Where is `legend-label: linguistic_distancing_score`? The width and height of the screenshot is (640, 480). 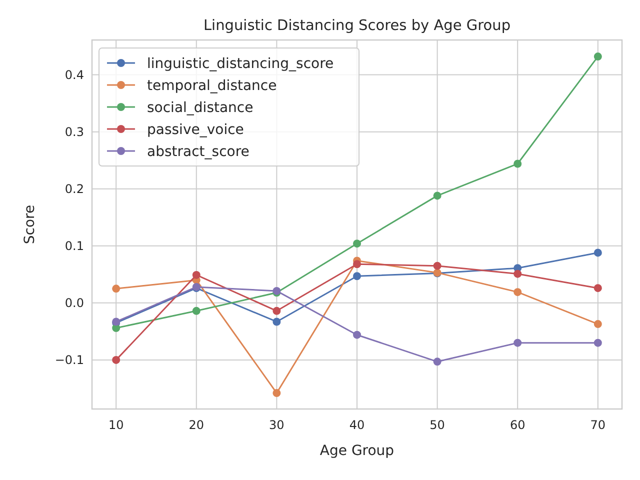
legend-label: linguistic_distancing_score is located at coordinates (240, 64).